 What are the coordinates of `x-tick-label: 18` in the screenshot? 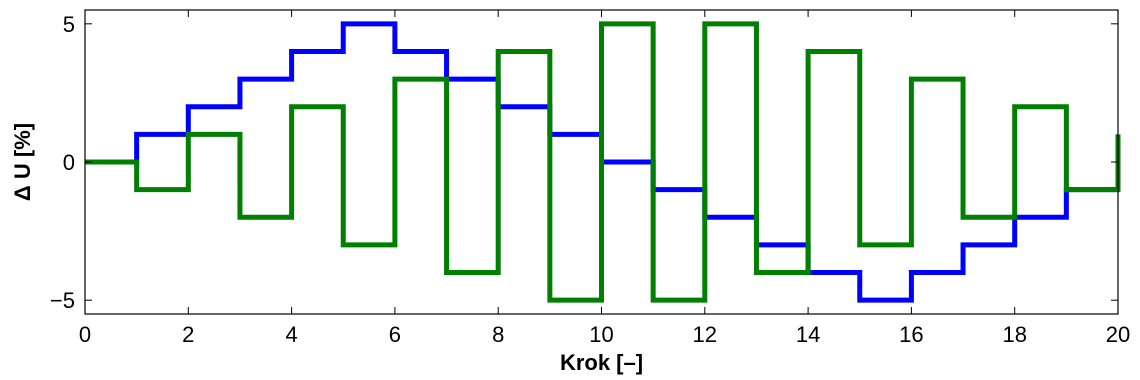 It's located at (1014, 334).